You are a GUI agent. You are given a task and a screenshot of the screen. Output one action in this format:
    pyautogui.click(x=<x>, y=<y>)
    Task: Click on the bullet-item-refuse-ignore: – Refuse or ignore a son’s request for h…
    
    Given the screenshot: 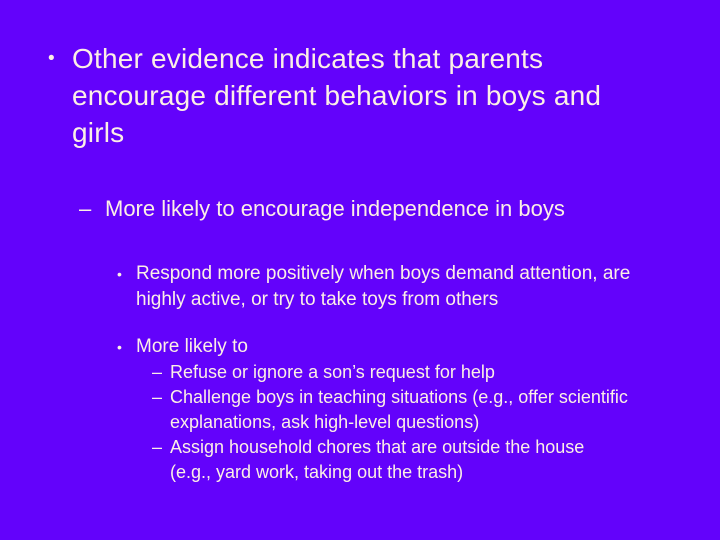 What is the action you would take?
    pyautogui.click(x=427, y=372)
    